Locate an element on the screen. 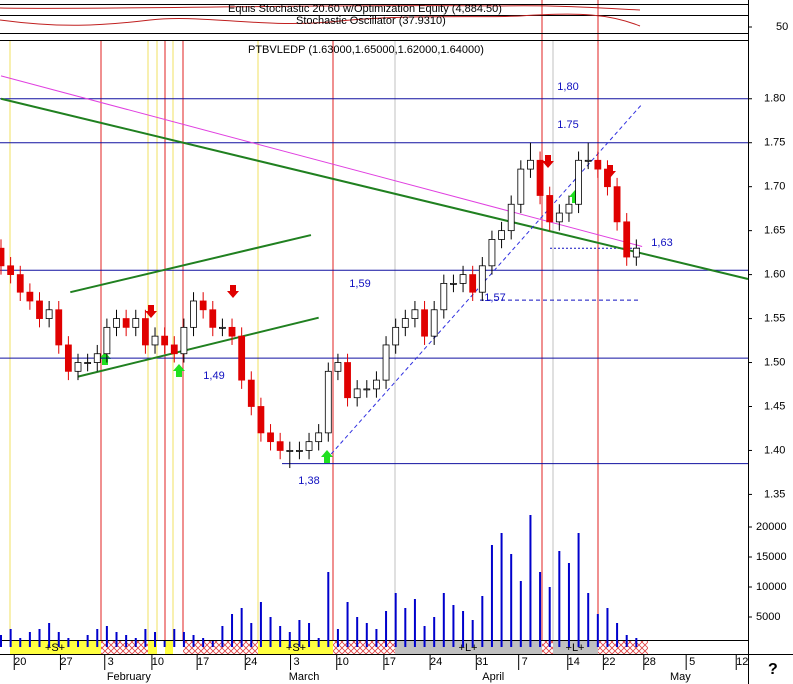 Image resolution: width=793 pixels, height=684 pixels. y-tick-label: 1.55 is located at coordinates (774, 318).